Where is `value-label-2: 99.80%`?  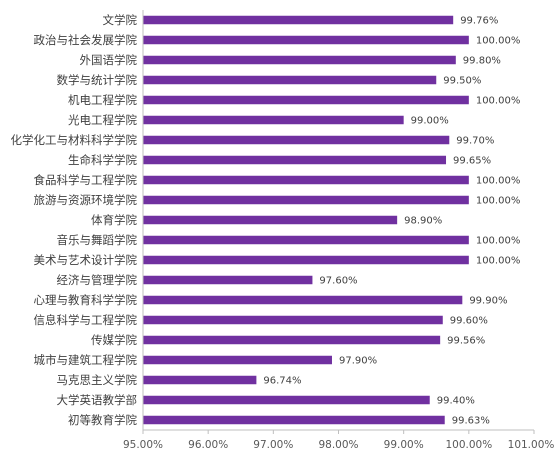 value-label-2: 99.80% is located at coordinates (482, 61).